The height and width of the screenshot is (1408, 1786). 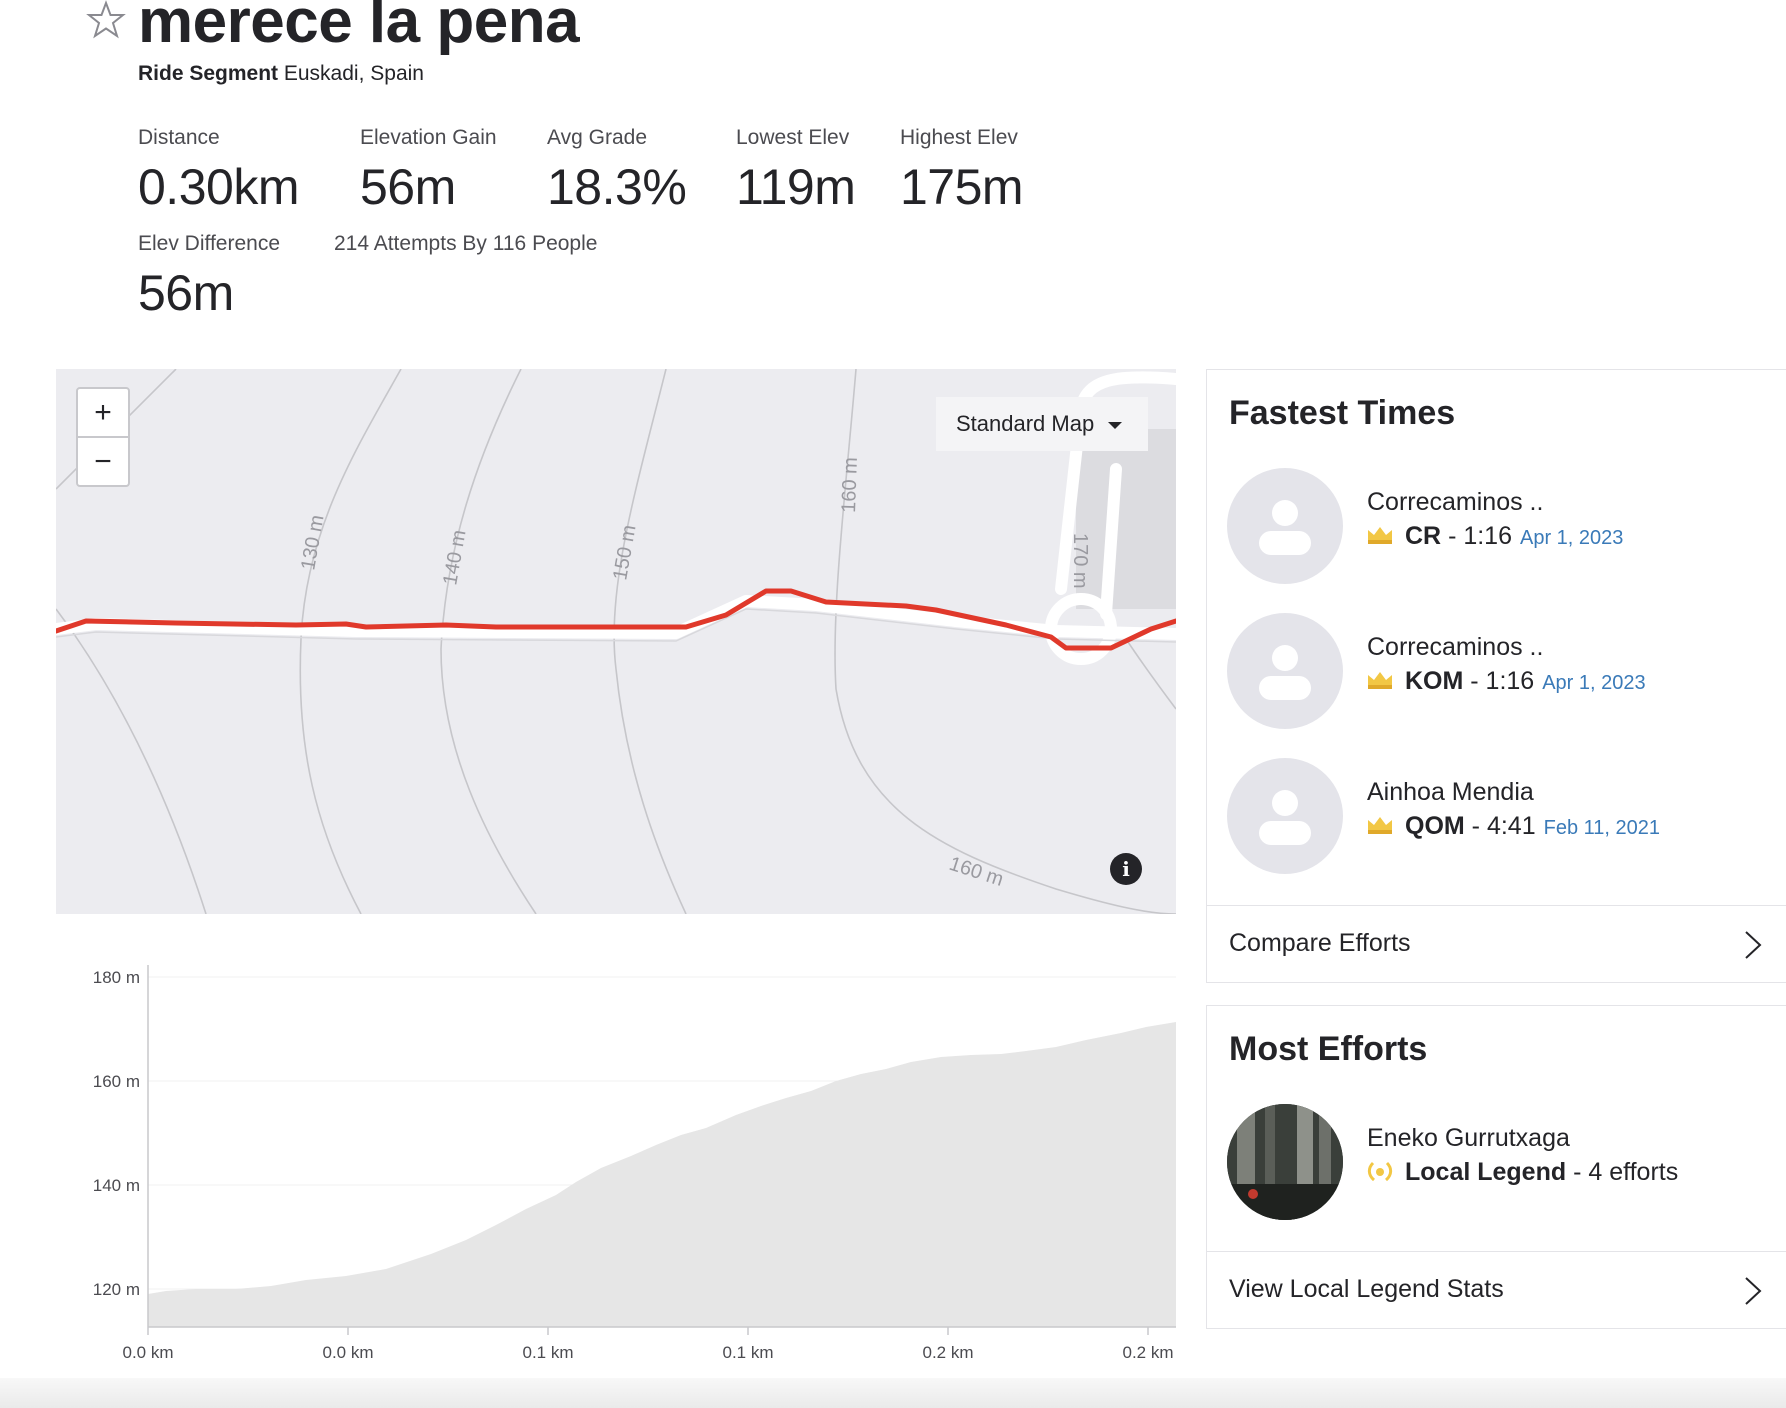 What do you see at coordinates (106, 20) in the screenshot?
I see `star-icon` at bounding box center [106, 20].